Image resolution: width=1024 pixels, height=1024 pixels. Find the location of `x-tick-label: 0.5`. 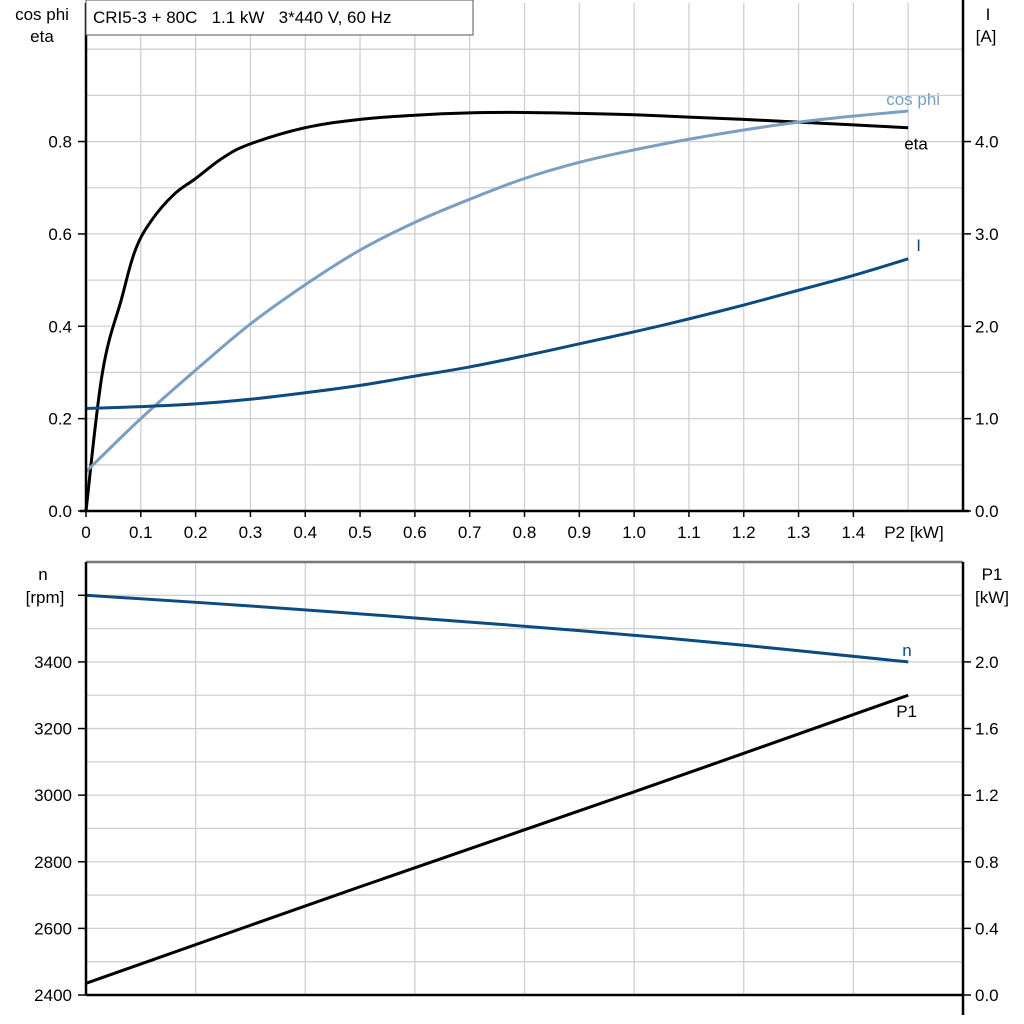

x-tick-label: 0.5 is located at coordinates (360, 532).